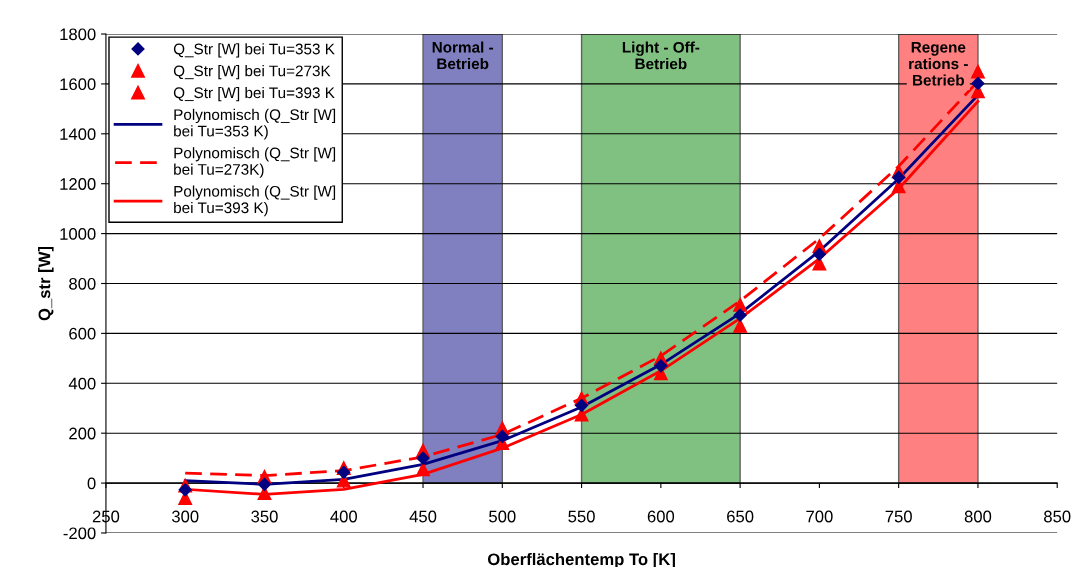 This screenshot has height=567, width=1081. Describe the element at coordinates (255, 162) in the screenshot. I see `legend-label: Polynomisch (Q_Str [W] bei Tu=273K)` at that location.